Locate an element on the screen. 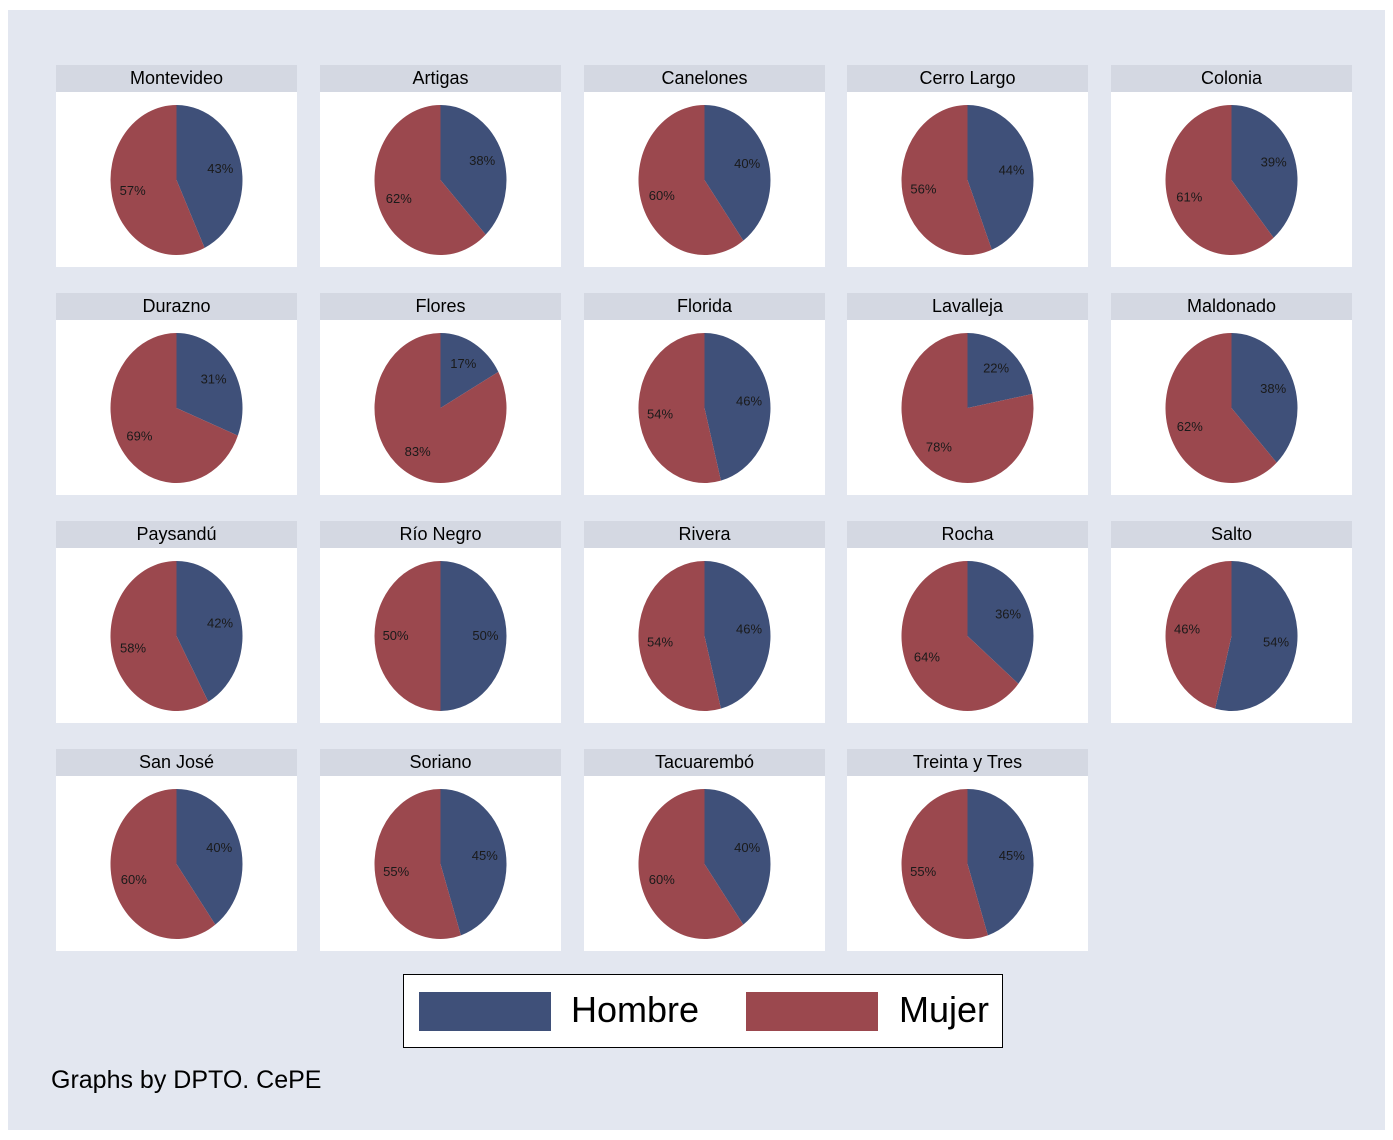 This screenshot has width=1393, height=1140. pie-svg: 36% 64% is located at coordinates (967, 636).